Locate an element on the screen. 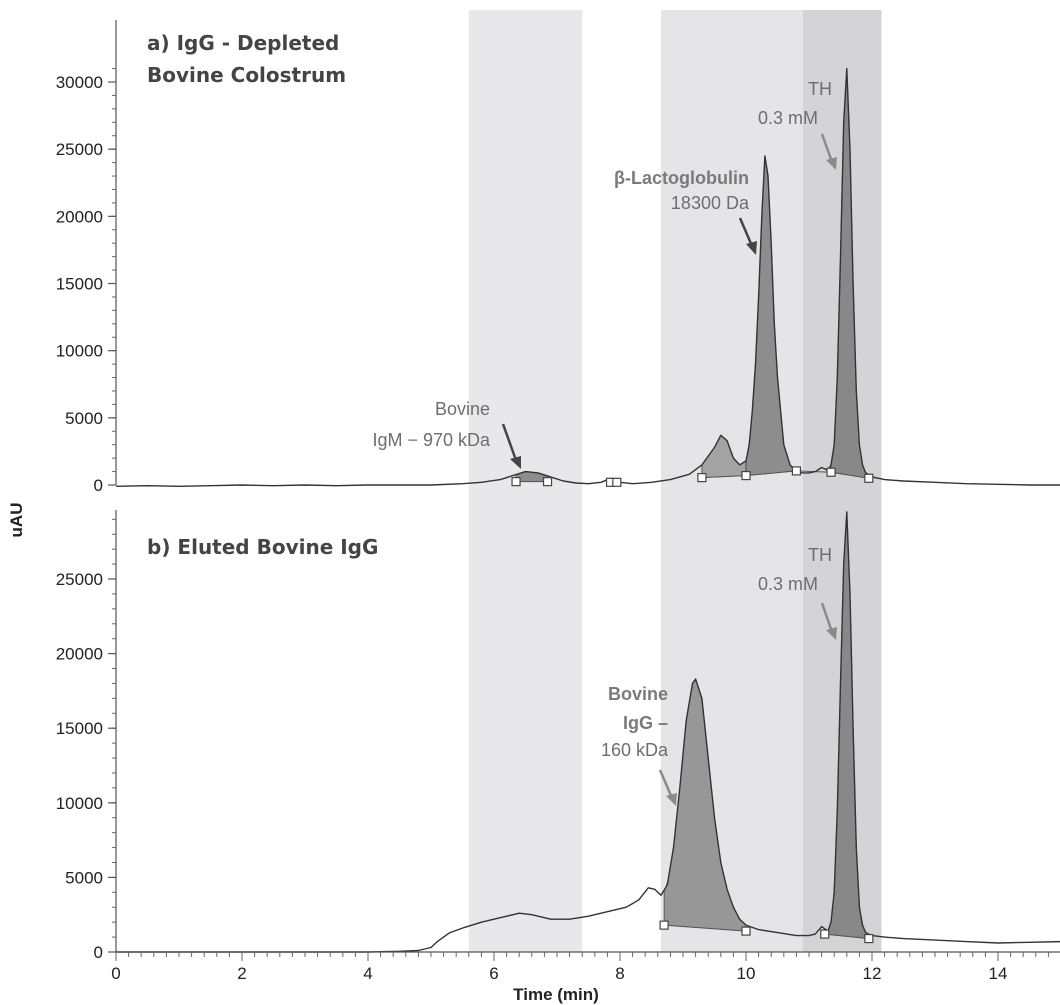 The width and height of the screenshot is (1060, 1005). x-tick-label: 2 is located at coordinates (241, 973).